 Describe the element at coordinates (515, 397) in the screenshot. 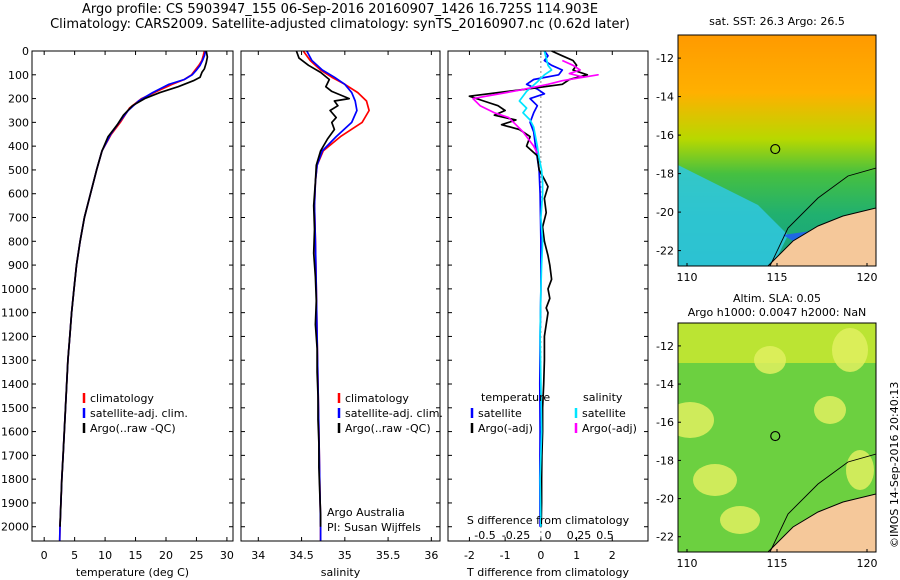

I see `legend-title-temperature: temperature` at that location.